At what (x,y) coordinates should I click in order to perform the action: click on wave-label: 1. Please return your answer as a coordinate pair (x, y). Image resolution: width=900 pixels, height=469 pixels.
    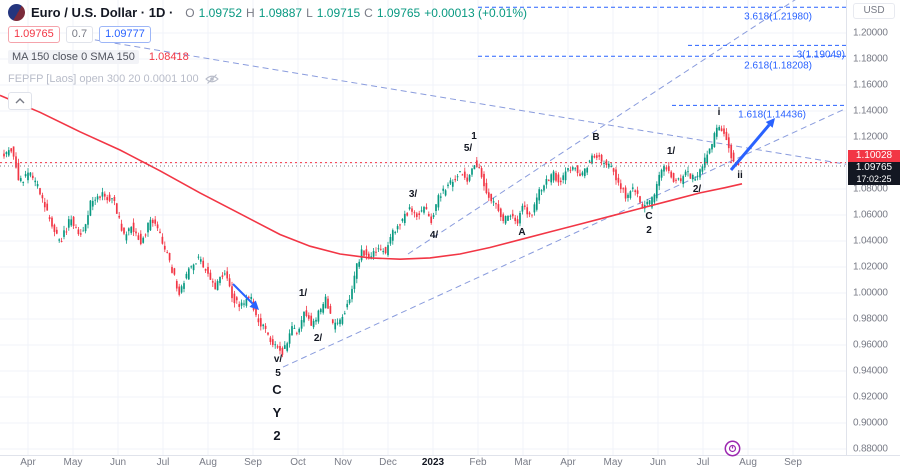
    Looking at the image, I should click on (474, 136).